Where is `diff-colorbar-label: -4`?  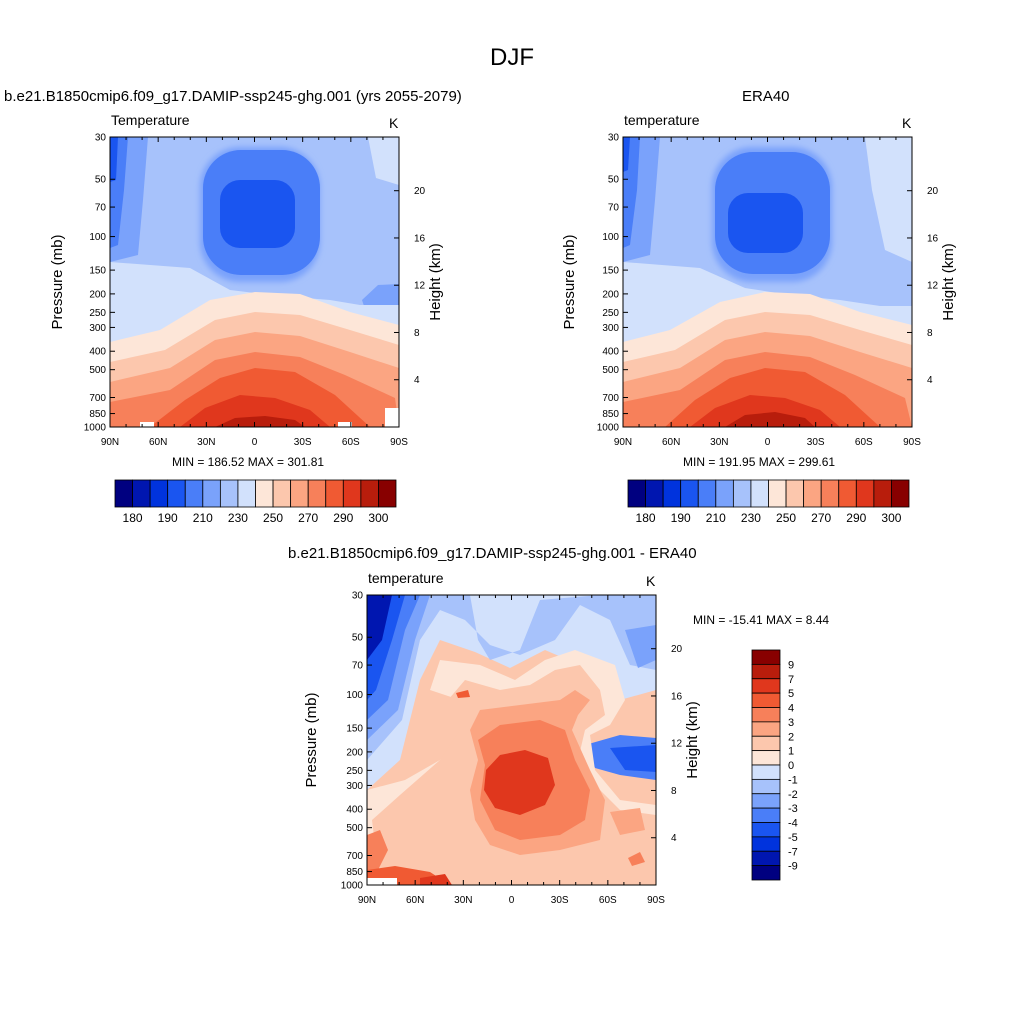 diff-colorbar-label: -4 is located at coordinates (793, 824).